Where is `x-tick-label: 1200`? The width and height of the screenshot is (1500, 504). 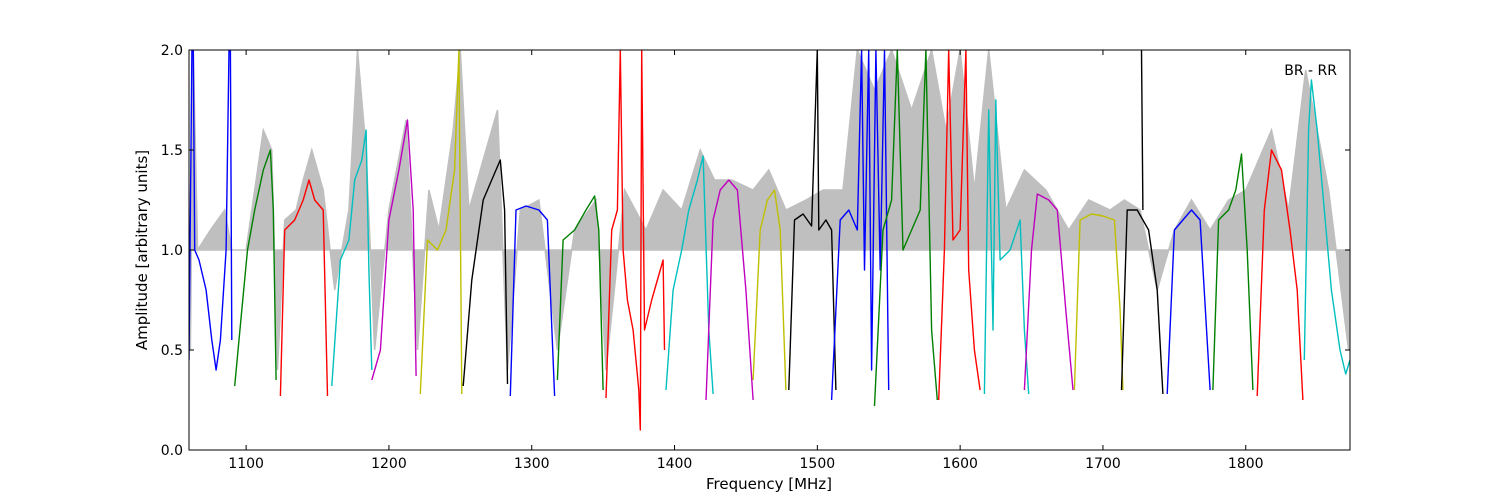 x-tick-label: 1200 is located at coordinates (389, 464).